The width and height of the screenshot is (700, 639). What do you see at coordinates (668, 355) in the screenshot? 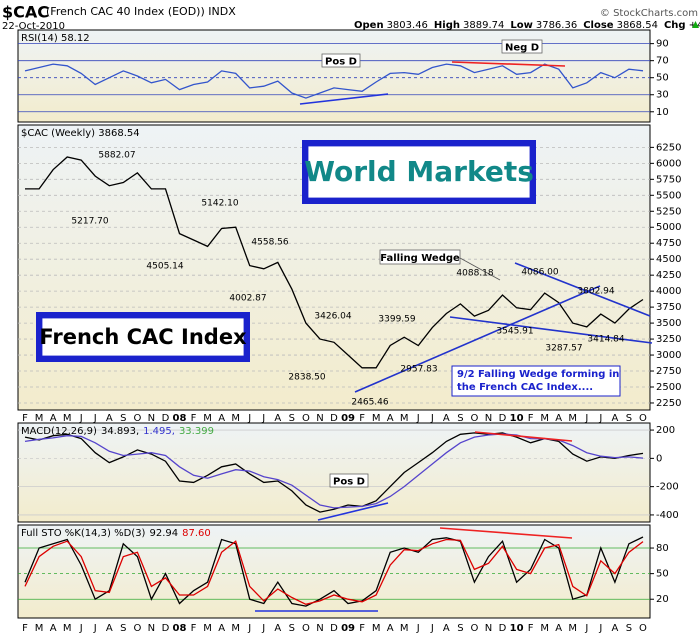
I see `y-tick-label: 3000` at bounding box center [668, 355].